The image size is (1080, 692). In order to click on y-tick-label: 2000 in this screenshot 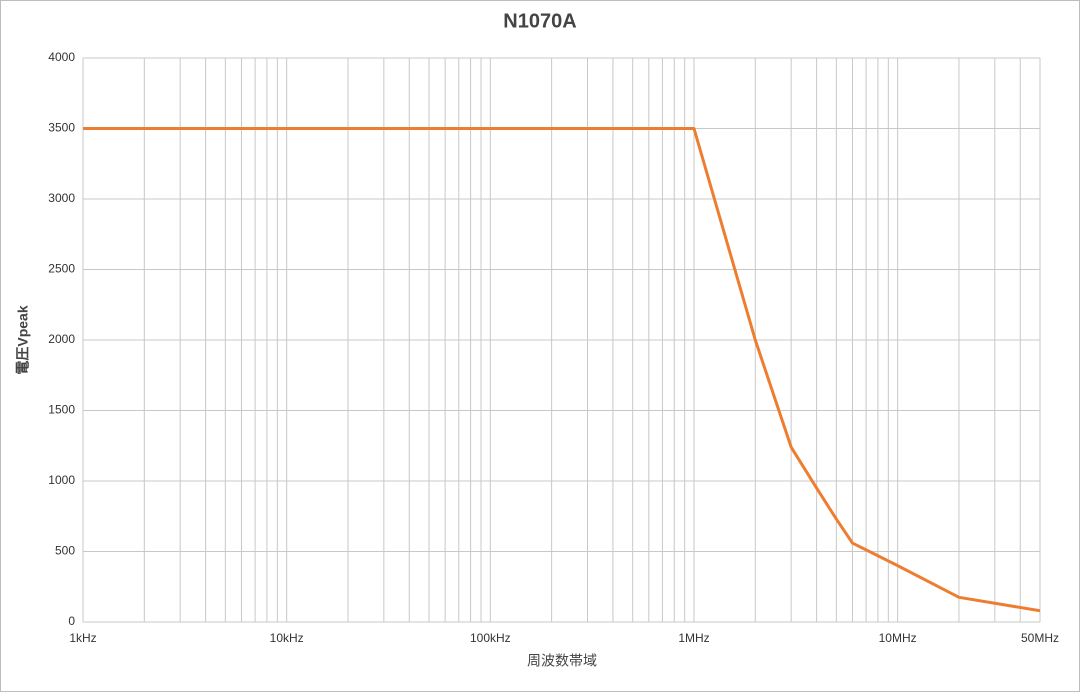, I will do `click(61, 339)`.